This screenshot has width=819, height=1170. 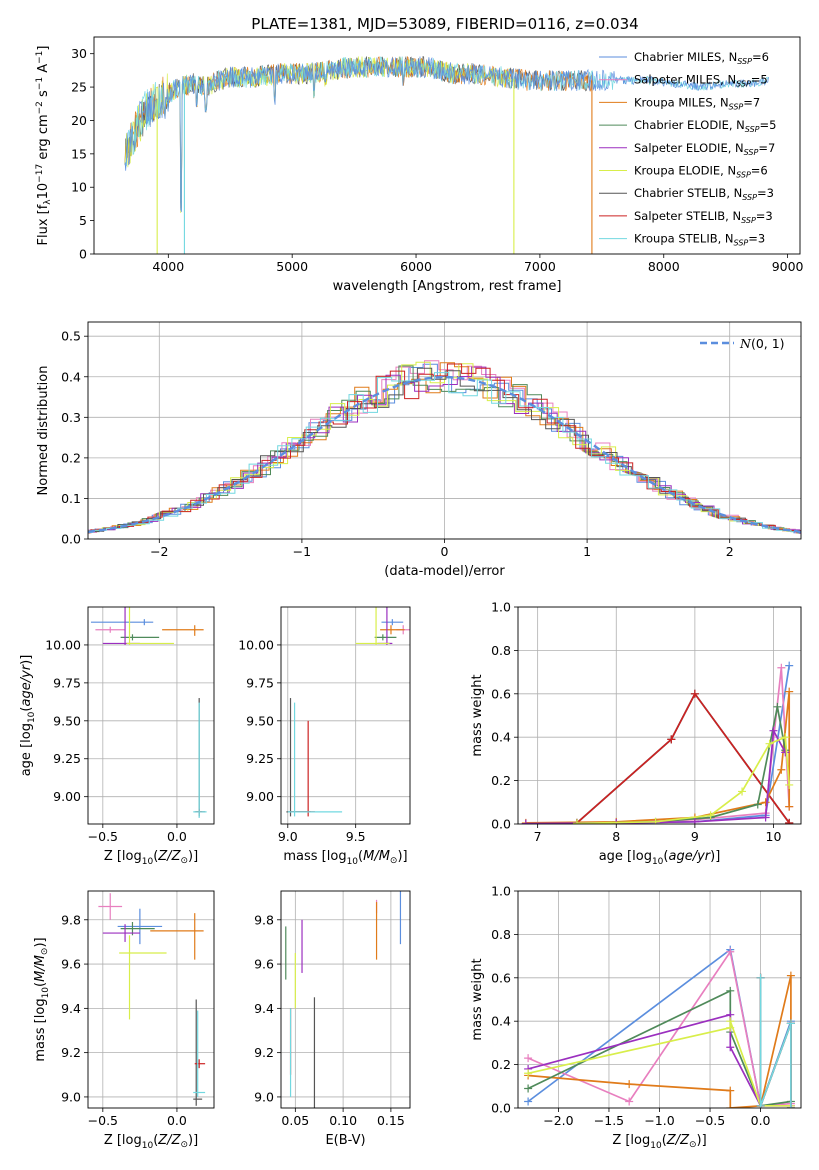 I want to click on spectrum-line, so click(x=446, y=134).